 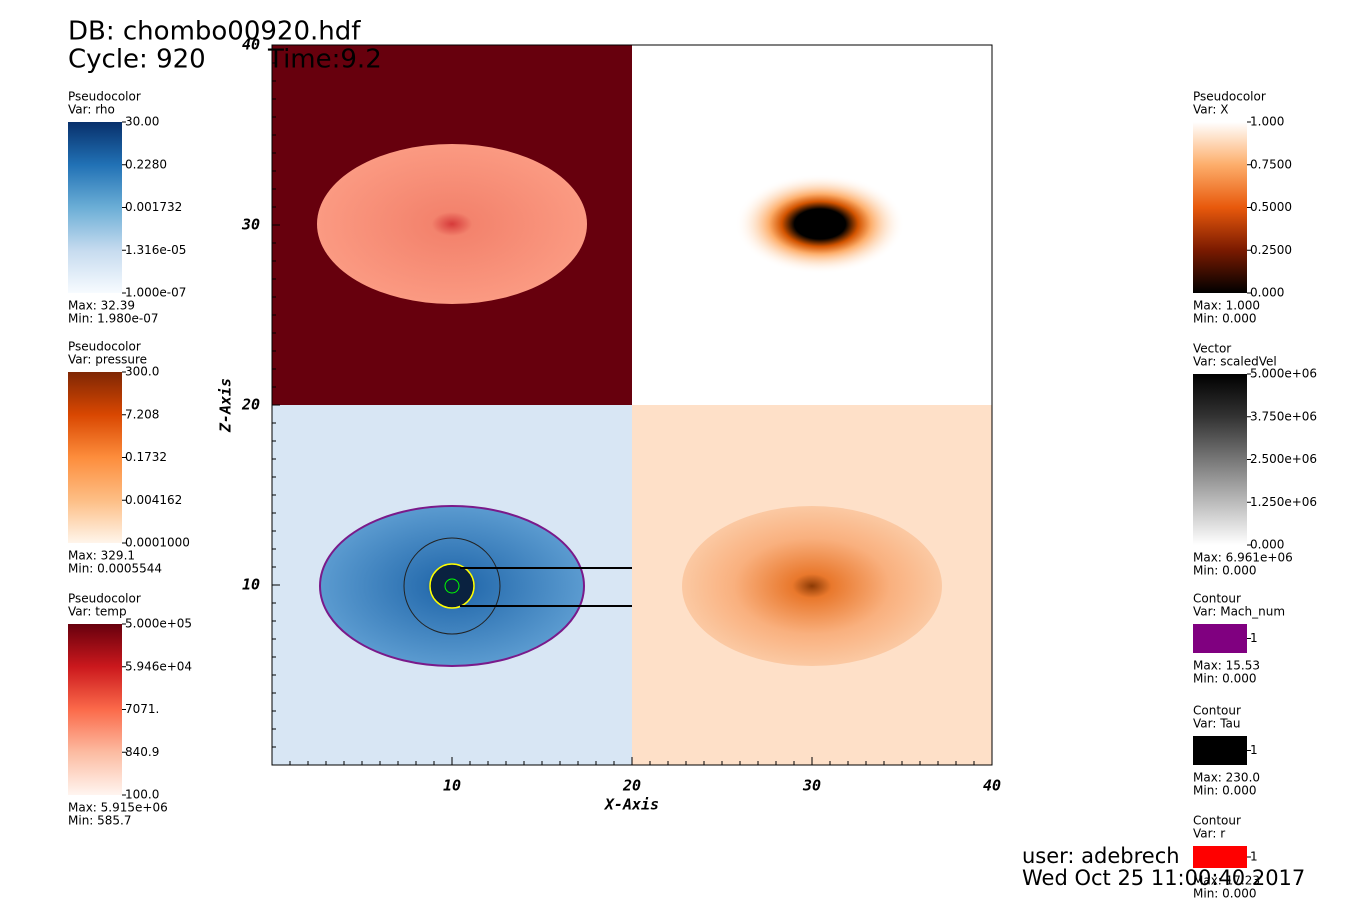 What do you see at coordinates (324, 60) in the screenshot?
I see `time: Time:9.2` at bounding box center [324, 60].